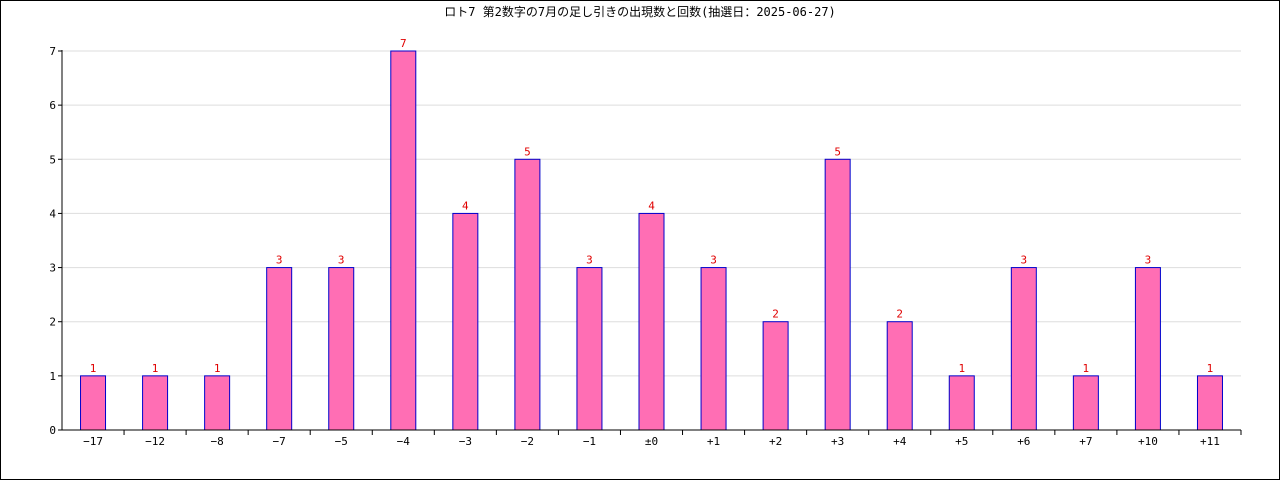  I want to click on x-tick-label: −1, so click(589, 441).